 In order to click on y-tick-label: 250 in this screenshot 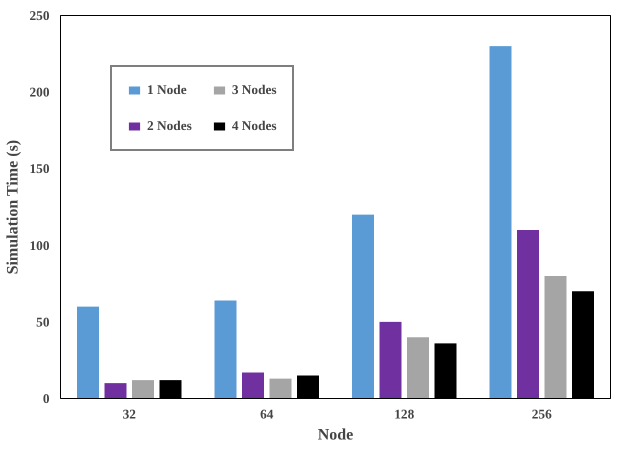, I will do `click(40, 15)`.